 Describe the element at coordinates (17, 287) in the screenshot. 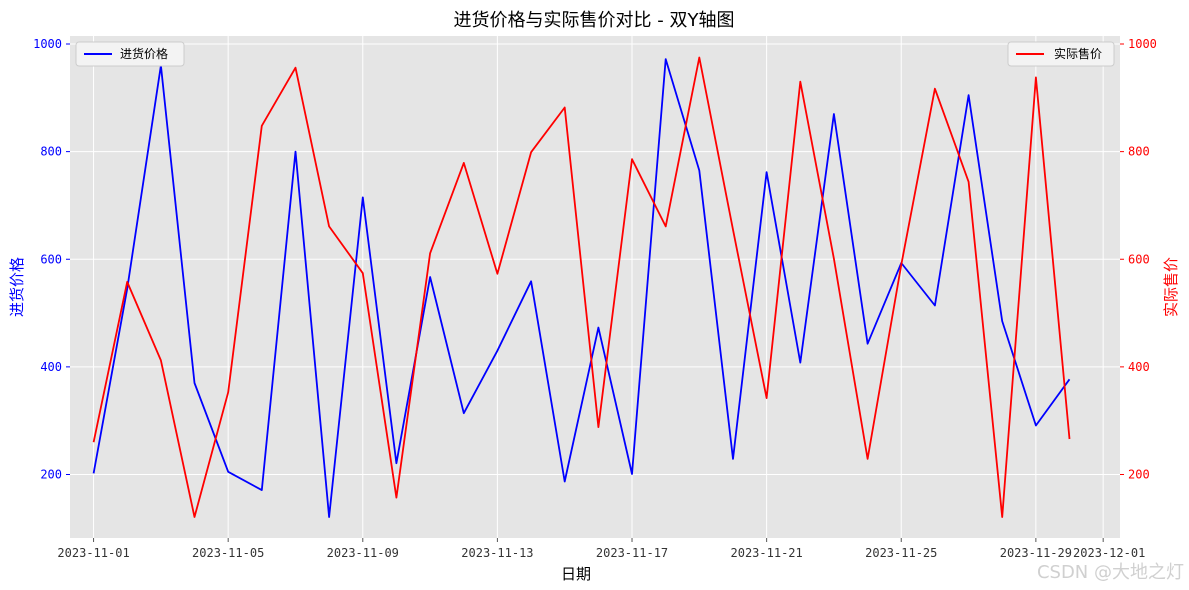

I see `left-y-axis-label: 进货价格` at that location.